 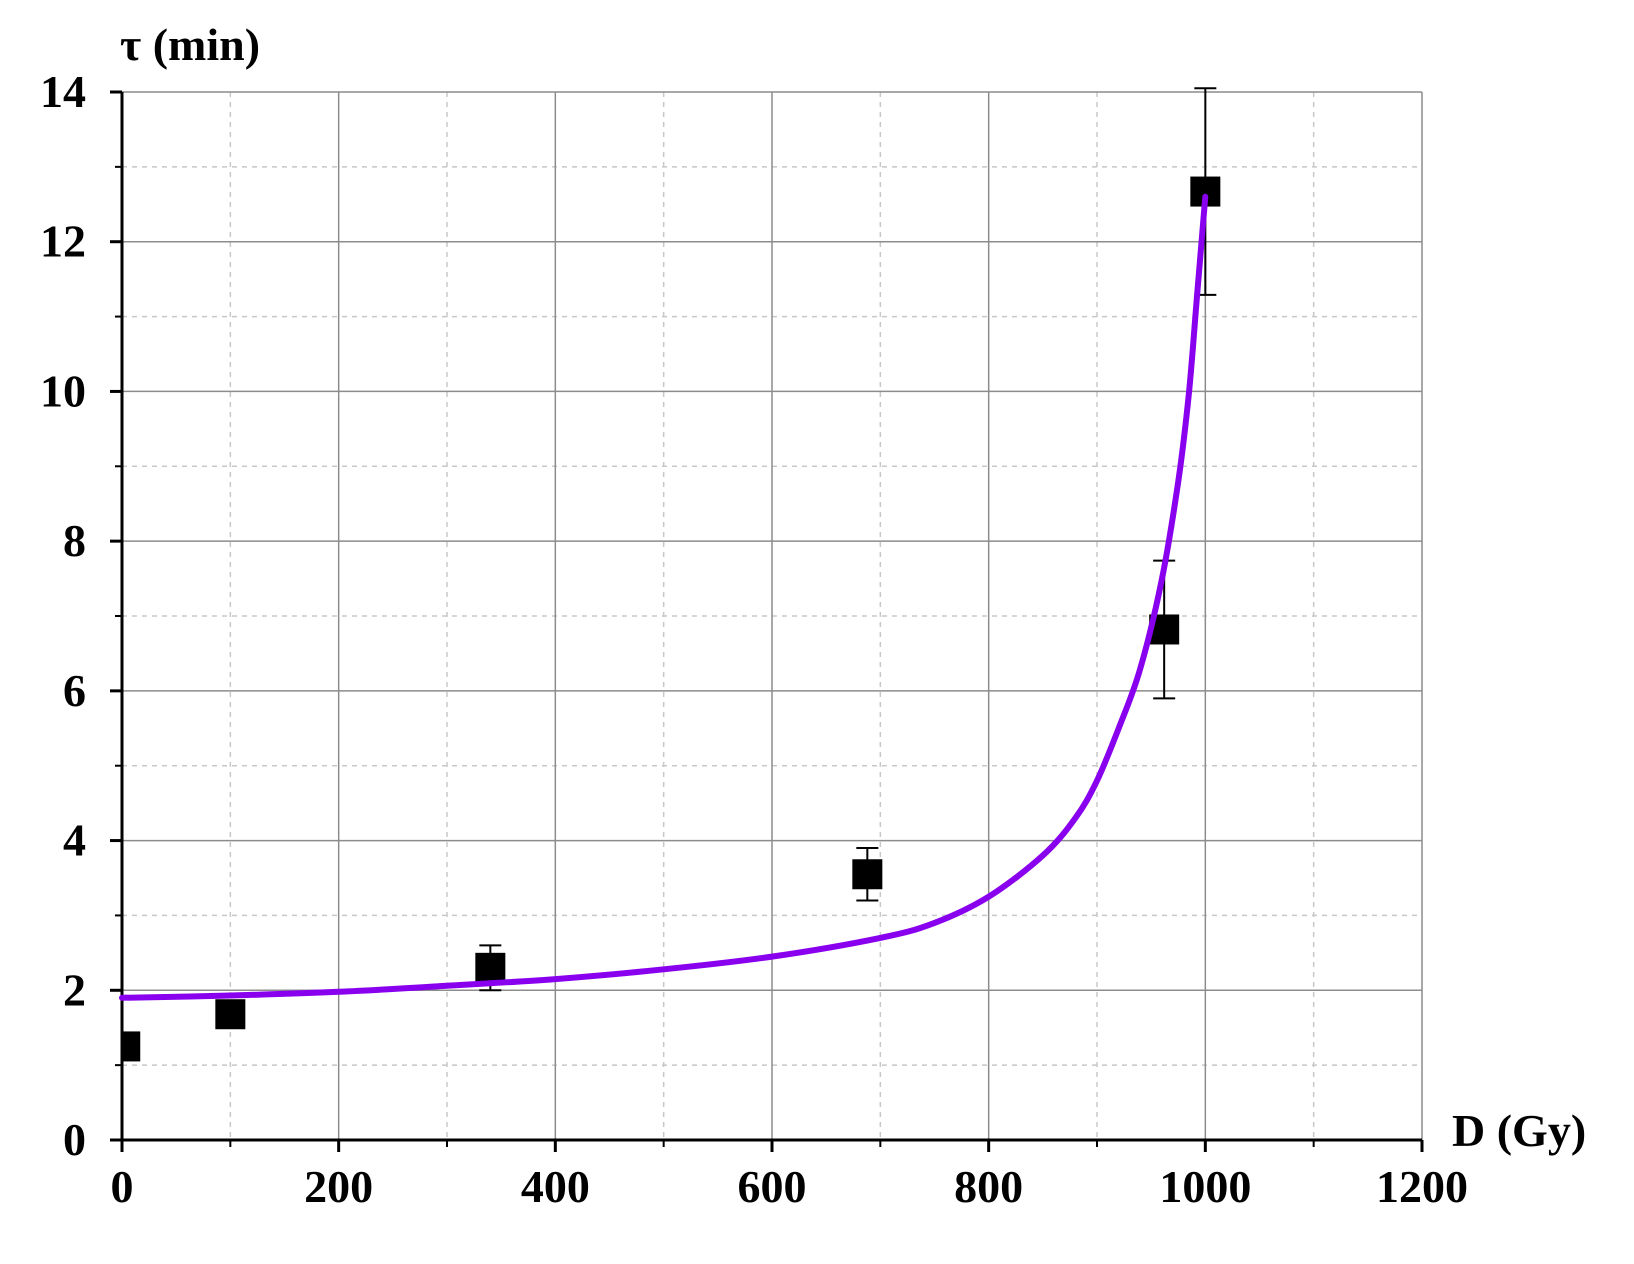 What do you see at coordinates (988, 1186) in the screenshot?
I see `x-tick-label: 800` at bounding box center [988, 1186].